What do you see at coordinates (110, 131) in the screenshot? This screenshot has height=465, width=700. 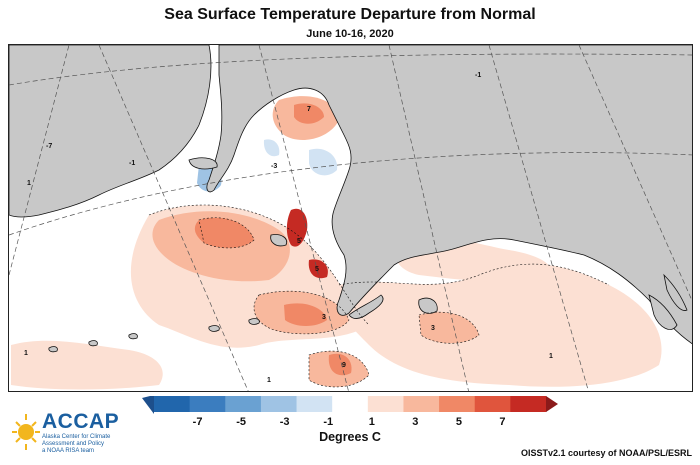 I see `chukotka-landmass` at bounding box center [110, 131].